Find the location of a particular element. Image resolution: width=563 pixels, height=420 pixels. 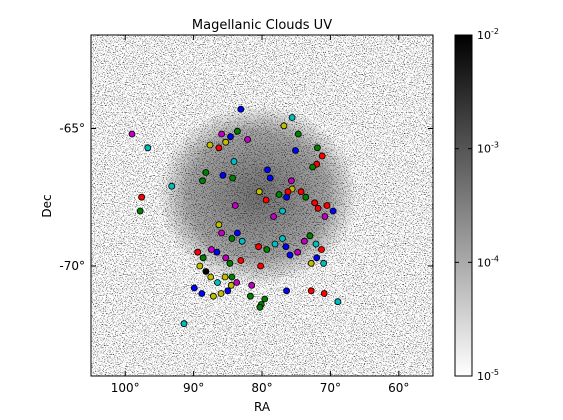

x-axis-label: RA is located at coordinates (262, 407).